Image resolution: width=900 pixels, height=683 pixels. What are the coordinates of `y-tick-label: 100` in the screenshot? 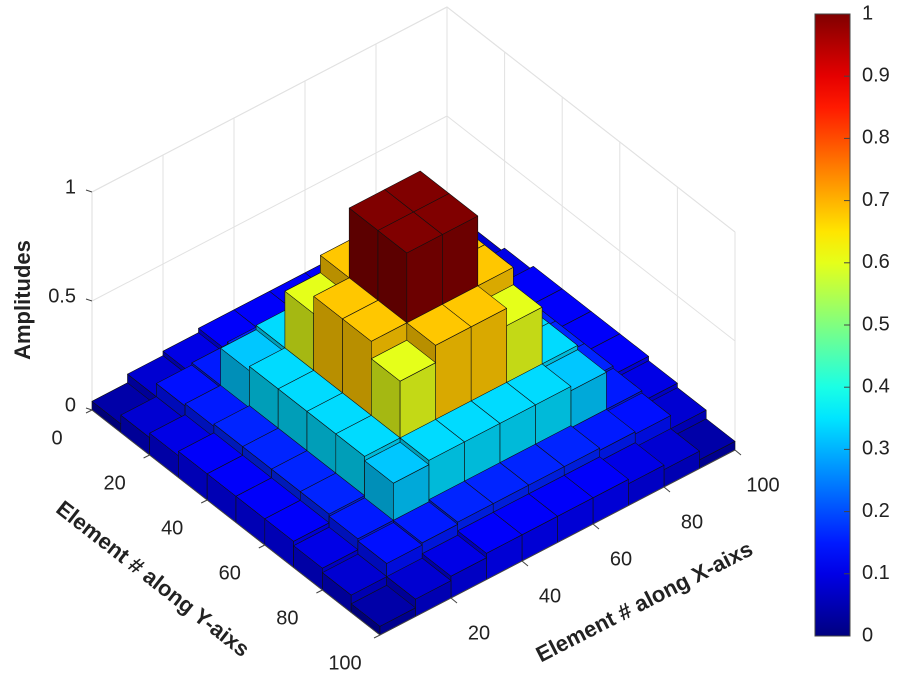 It's located at (344, 663).